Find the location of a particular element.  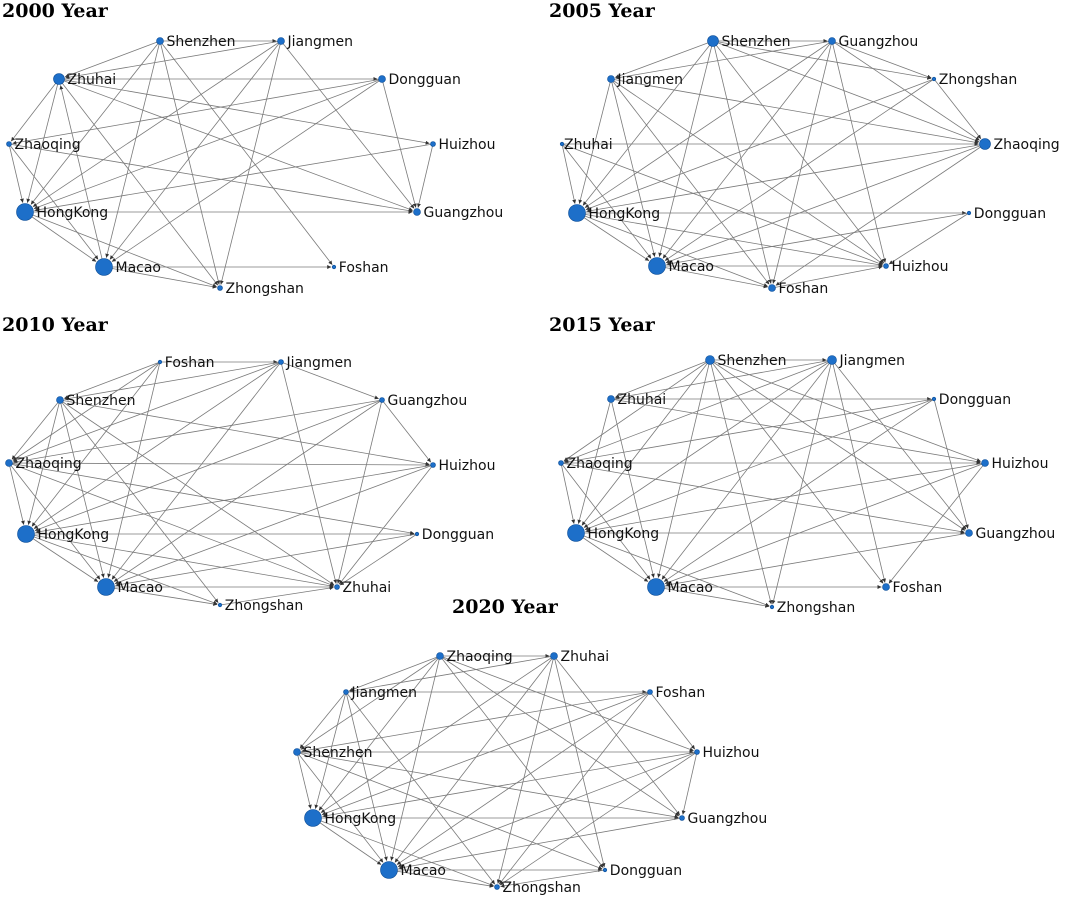

edge-macao-foshan is located at coordinates (712, 277).